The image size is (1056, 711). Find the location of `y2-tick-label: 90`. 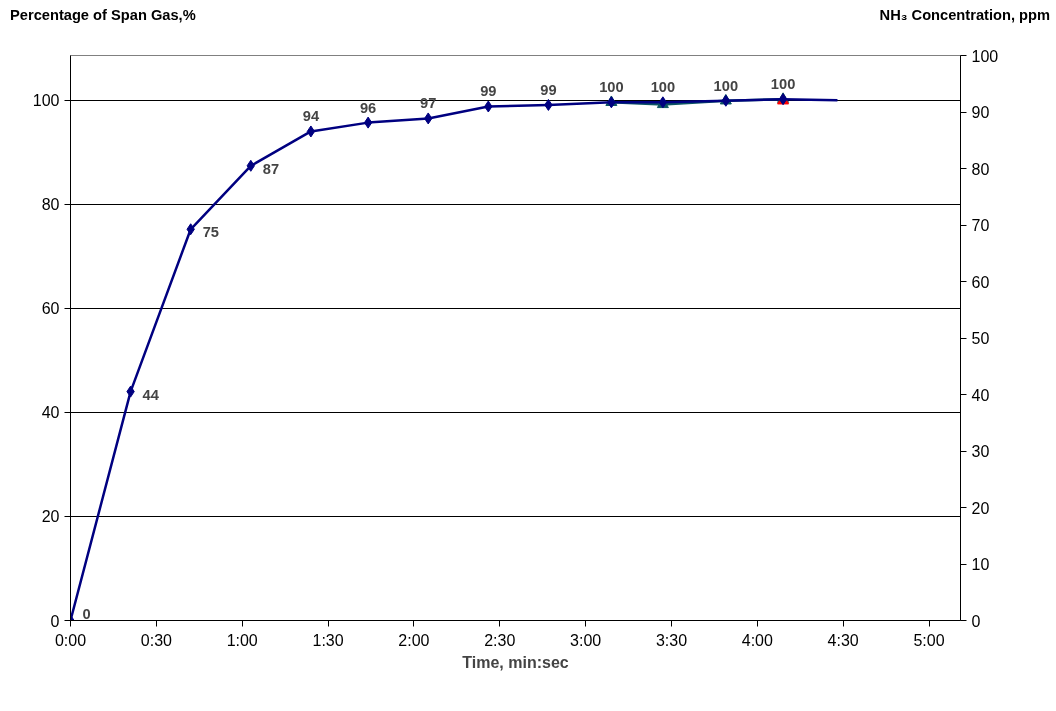

y2-tick-label: 90 is located at coordinates (980, 112).